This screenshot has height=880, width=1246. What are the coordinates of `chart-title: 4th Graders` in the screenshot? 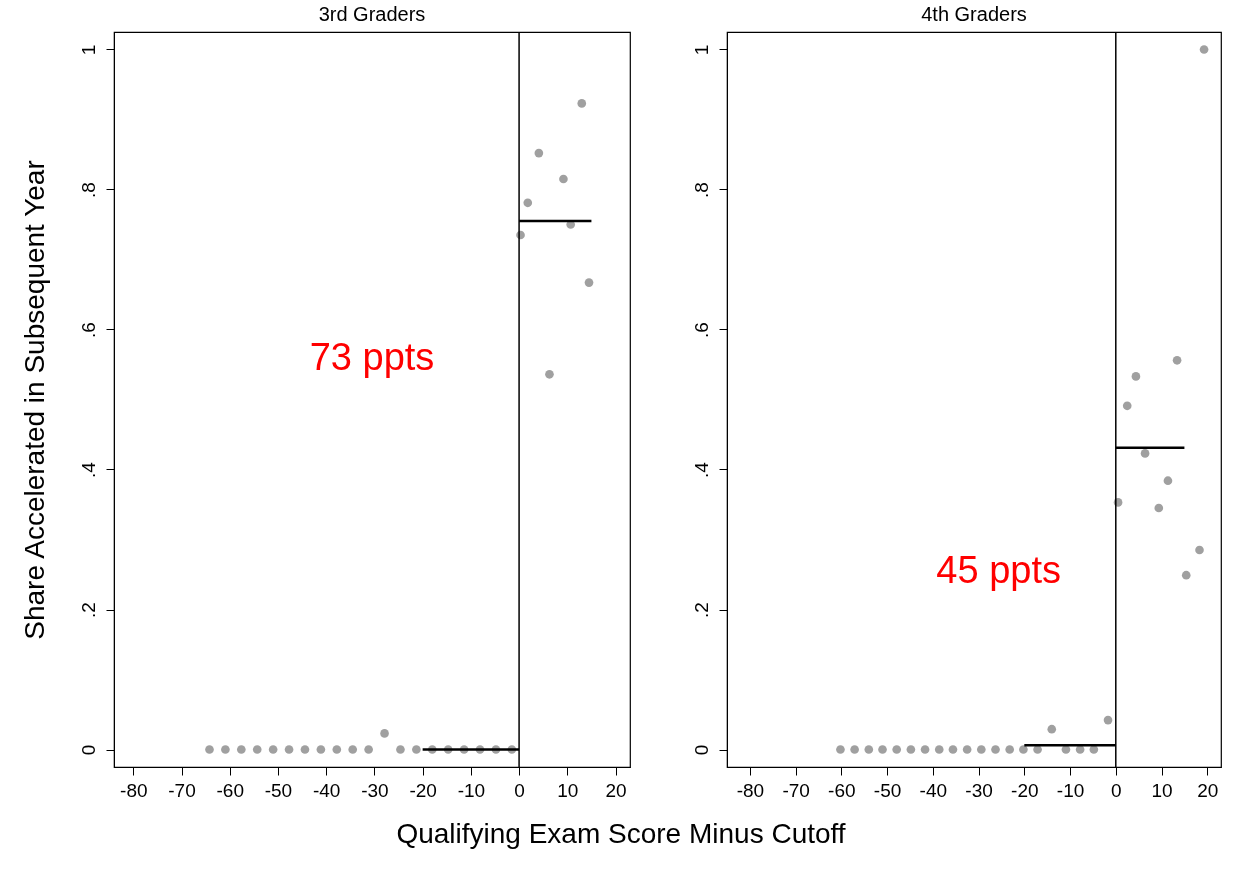 It's located at (974, 14).